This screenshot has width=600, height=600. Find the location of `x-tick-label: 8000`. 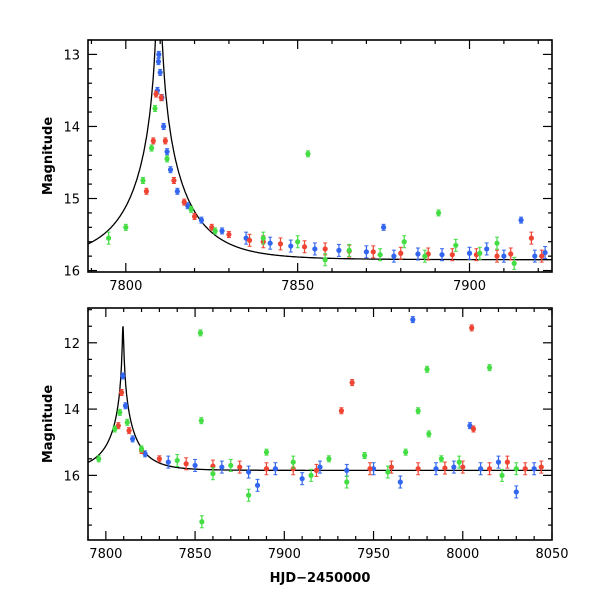

x-tick-label: 8000 is located at coordinates (462, 554).